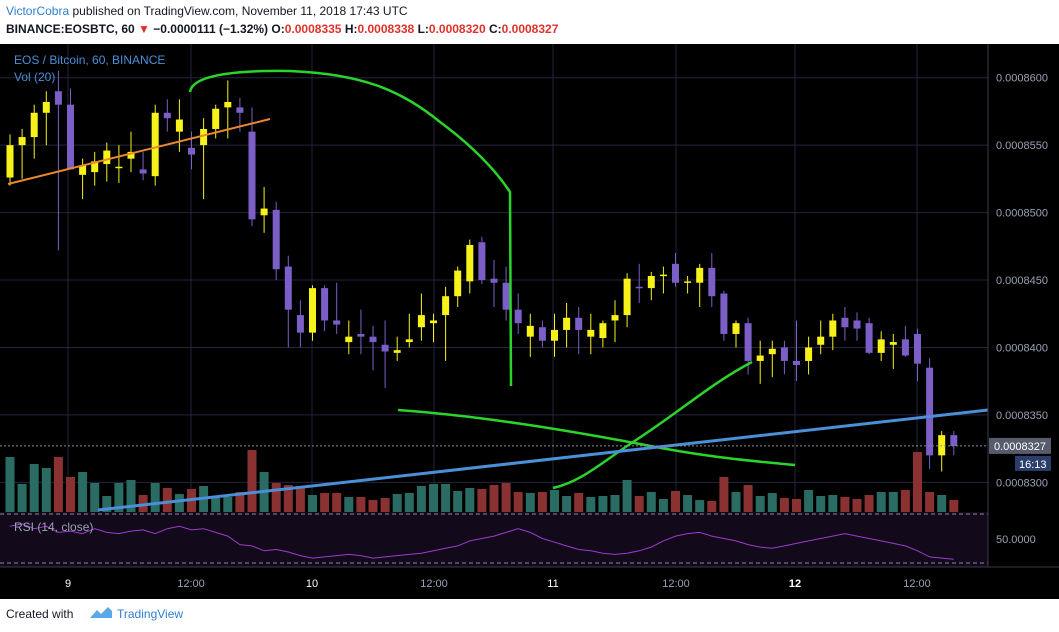  Describe the element at coordinates (150, 614) in the screenshot. I see `tradingview-brand-link: TradingView` at that location.